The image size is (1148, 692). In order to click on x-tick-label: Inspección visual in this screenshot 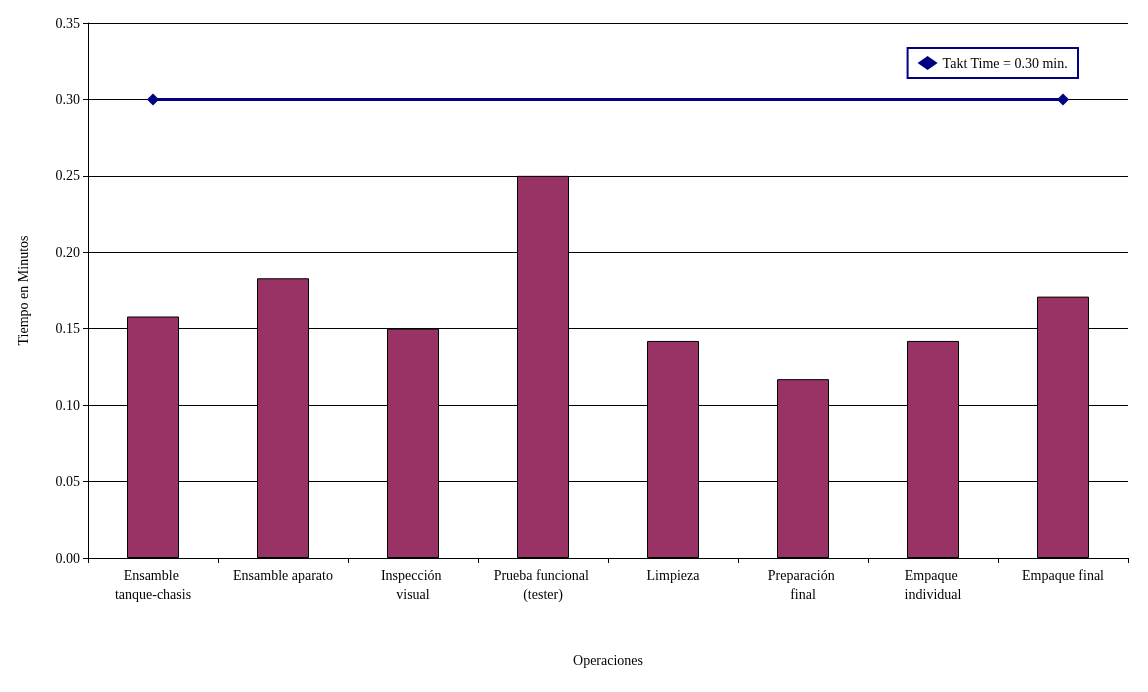, I will do `click(413, 585)`.